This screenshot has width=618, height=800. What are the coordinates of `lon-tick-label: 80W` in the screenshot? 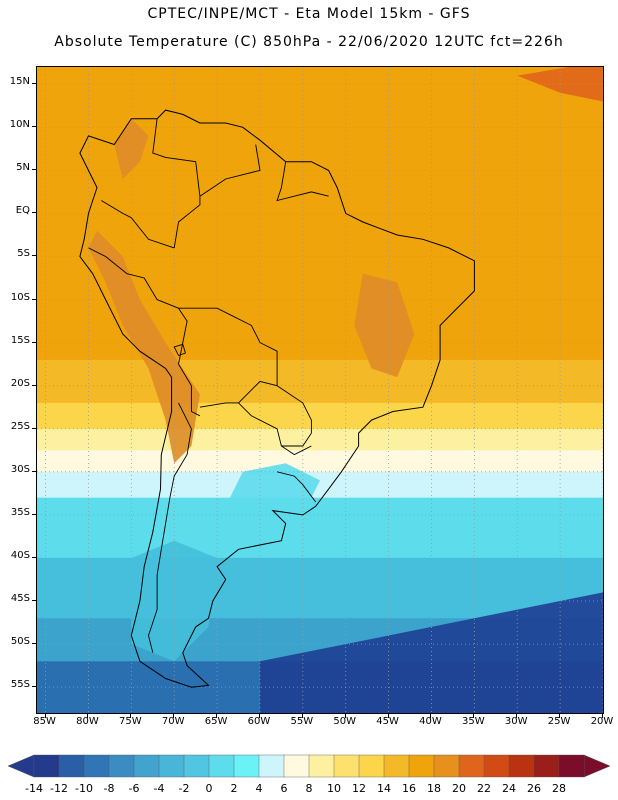 It's located at (87, 721).